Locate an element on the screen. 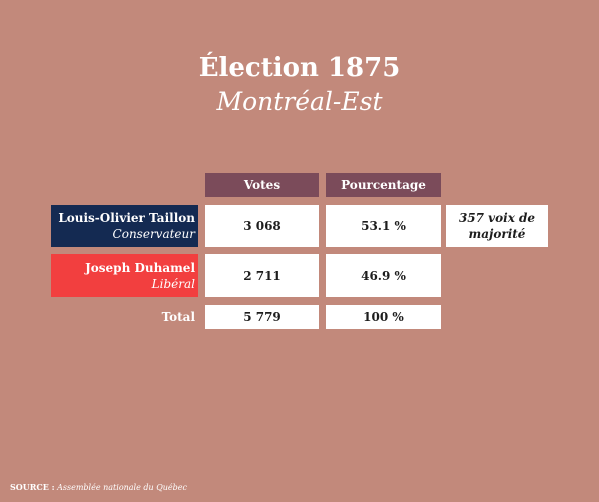 The image size is (599, 502). page-title: Élection 1875 is located at coordinates (299, 68).